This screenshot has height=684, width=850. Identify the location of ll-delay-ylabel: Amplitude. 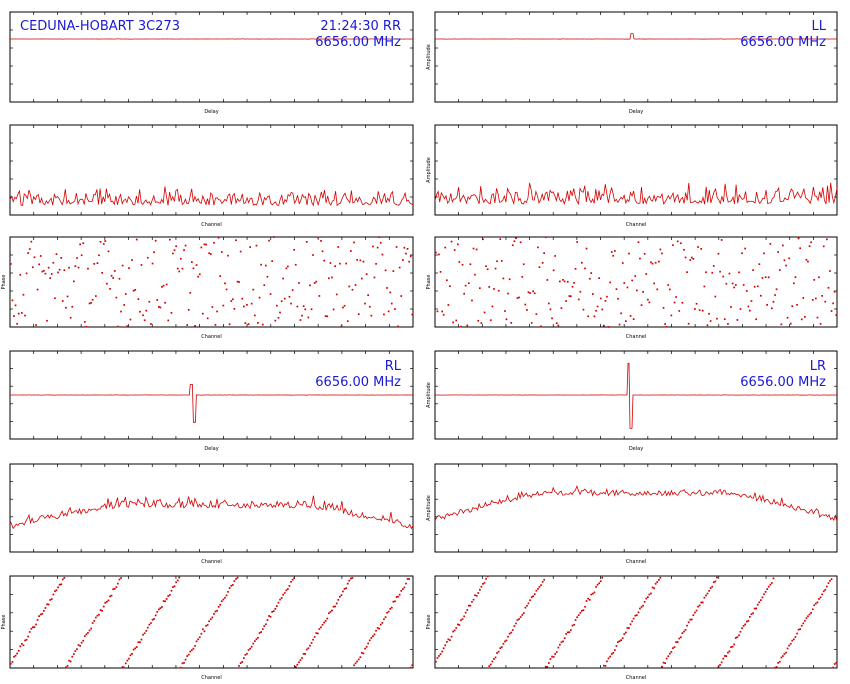
(429, 57).